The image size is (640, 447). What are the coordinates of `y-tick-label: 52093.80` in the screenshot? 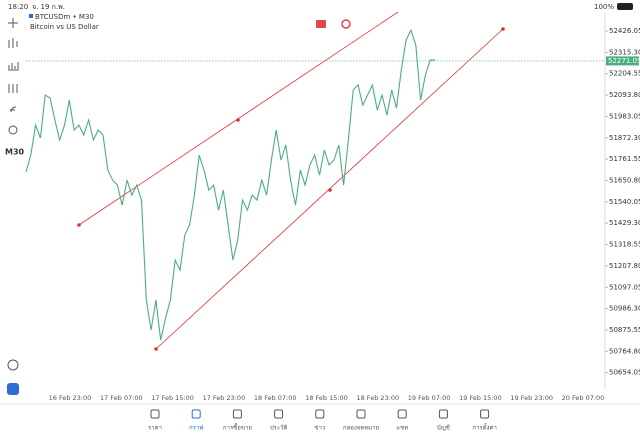 It's located at (624, 95).